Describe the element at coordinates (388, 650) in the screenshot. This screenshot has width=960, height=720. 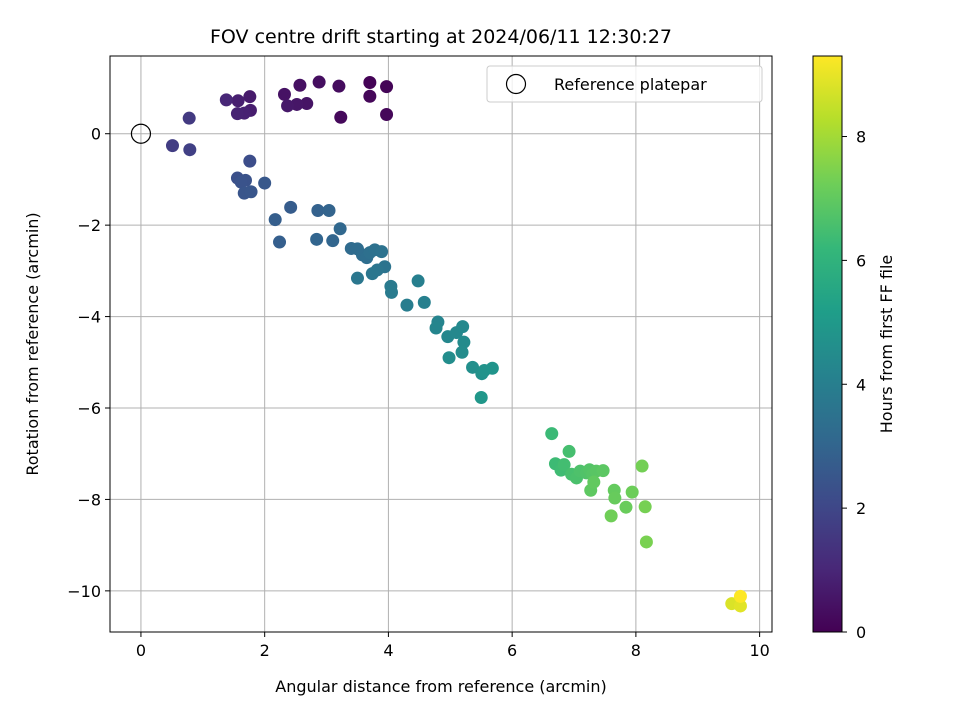
I see `x-tick-label: 4` at that location.